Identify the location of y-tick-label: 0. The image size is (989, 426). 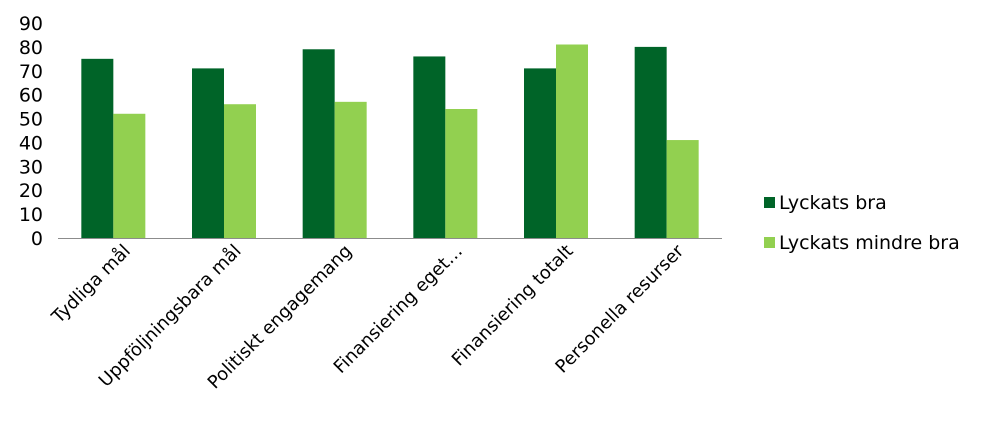
(37, 239).